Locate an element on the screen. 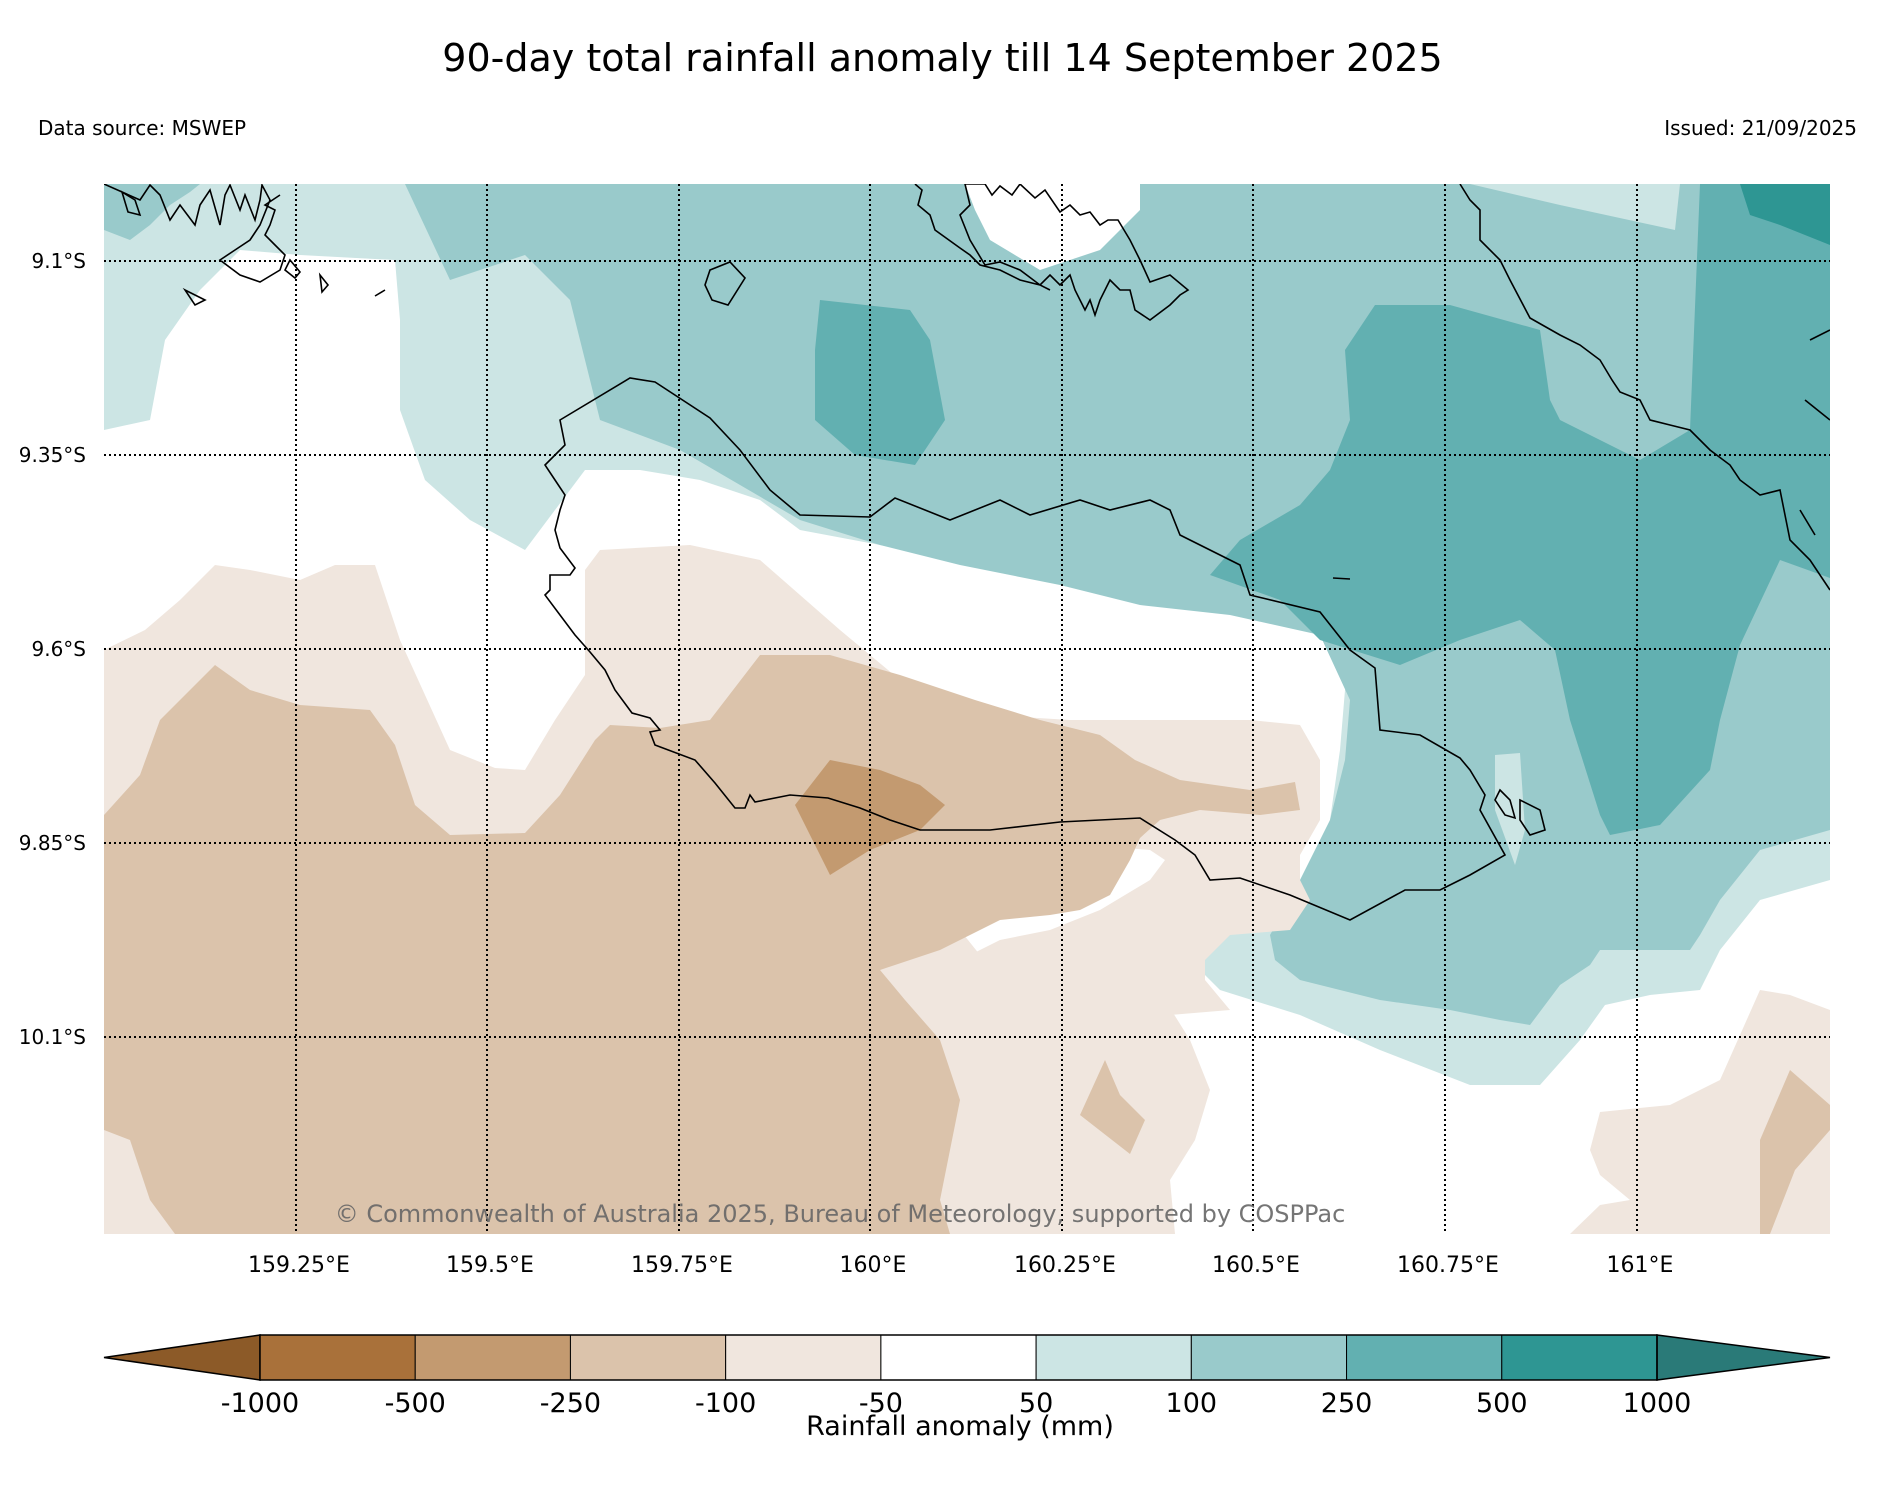  colorbar-swatches is located at coordinates (967, 1357).